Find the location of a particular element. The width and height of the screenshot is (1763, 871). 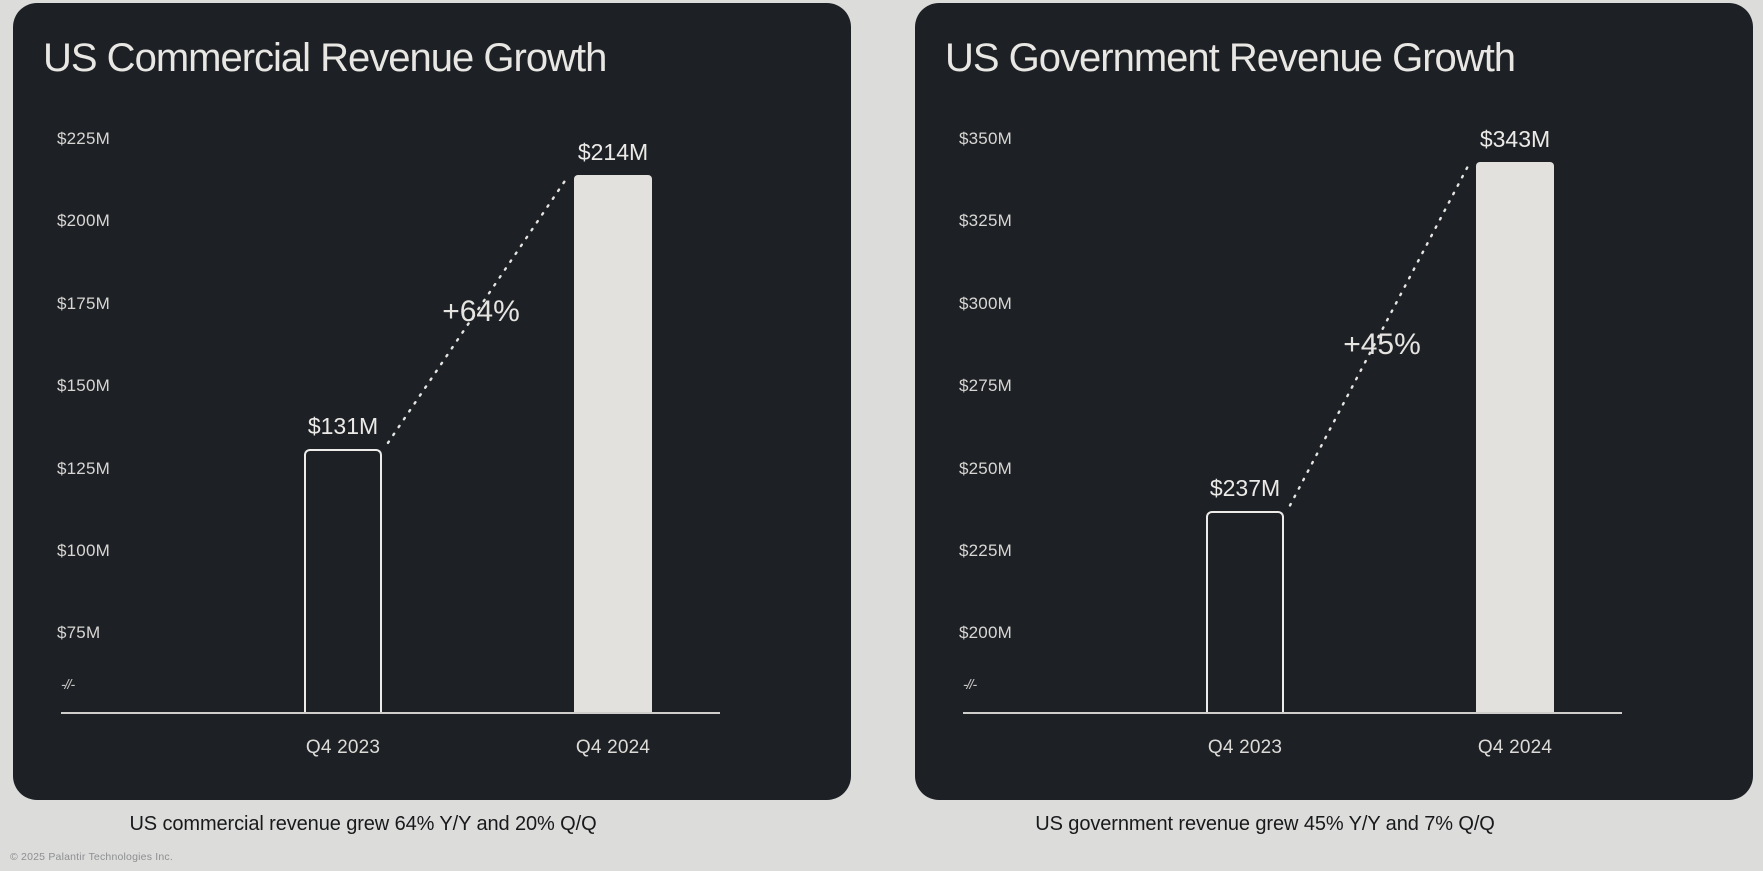

bar-value-label: $237M is located at coordinates (1245, 488).